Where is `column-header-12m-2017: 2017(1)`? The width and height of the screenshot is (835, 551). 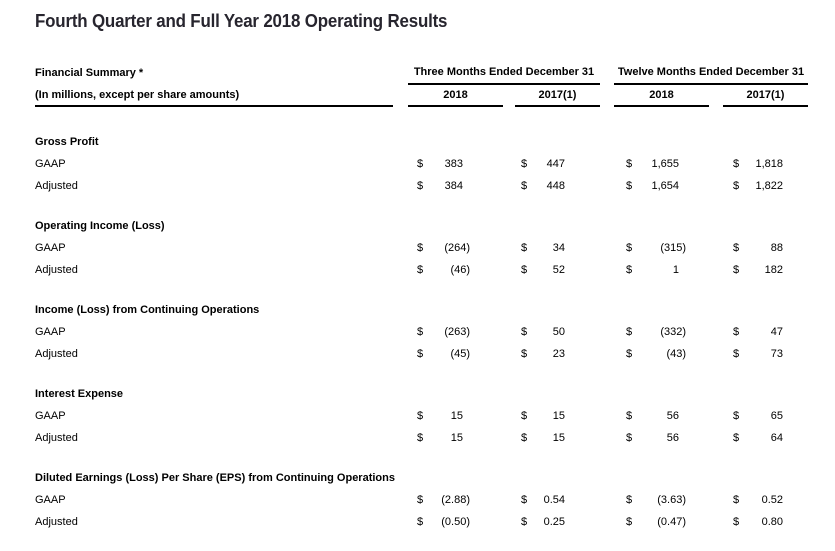 column-header-12m-2017: 2017(1) is located at coordinates (766, 95).